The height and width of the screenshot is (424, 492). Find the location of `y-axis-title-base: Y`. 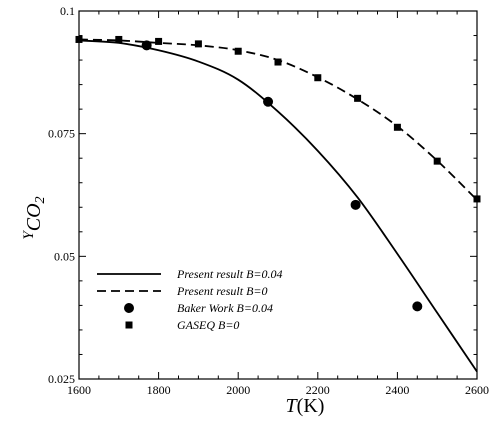

y-axis-title-base: Y is located at coordinates (29, 235).